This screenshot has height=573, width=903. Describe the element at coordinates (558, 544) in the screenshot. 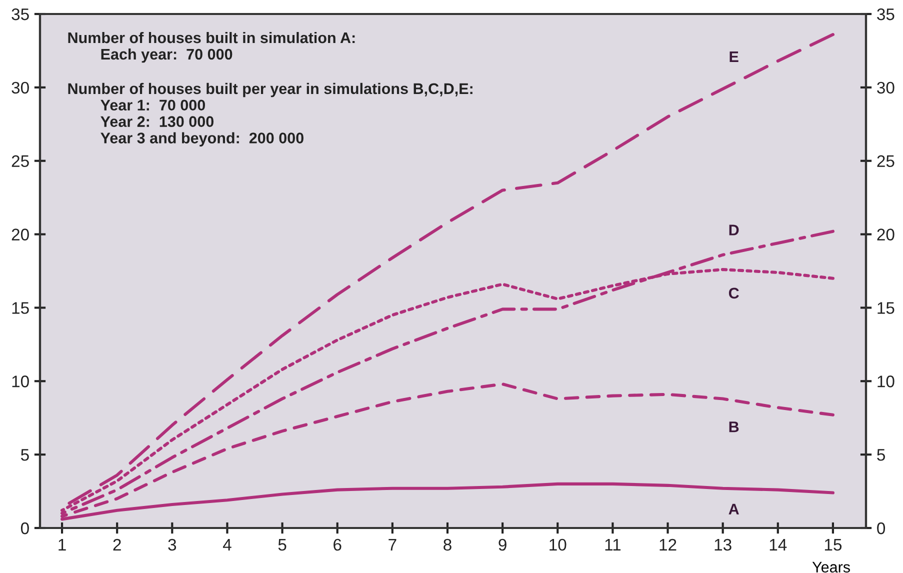

I see `x-tick-label: 10` at that location.